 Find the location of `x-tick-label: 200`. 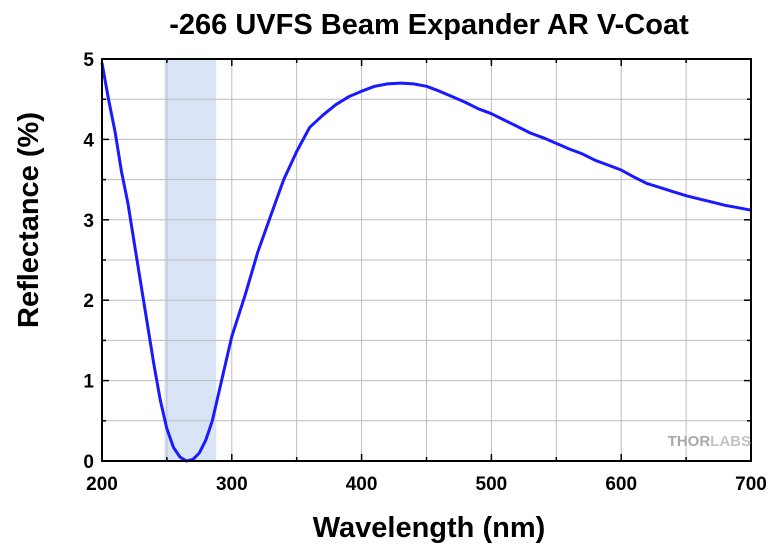

x-tick-label: 200 is located at coordinates (102, 484).